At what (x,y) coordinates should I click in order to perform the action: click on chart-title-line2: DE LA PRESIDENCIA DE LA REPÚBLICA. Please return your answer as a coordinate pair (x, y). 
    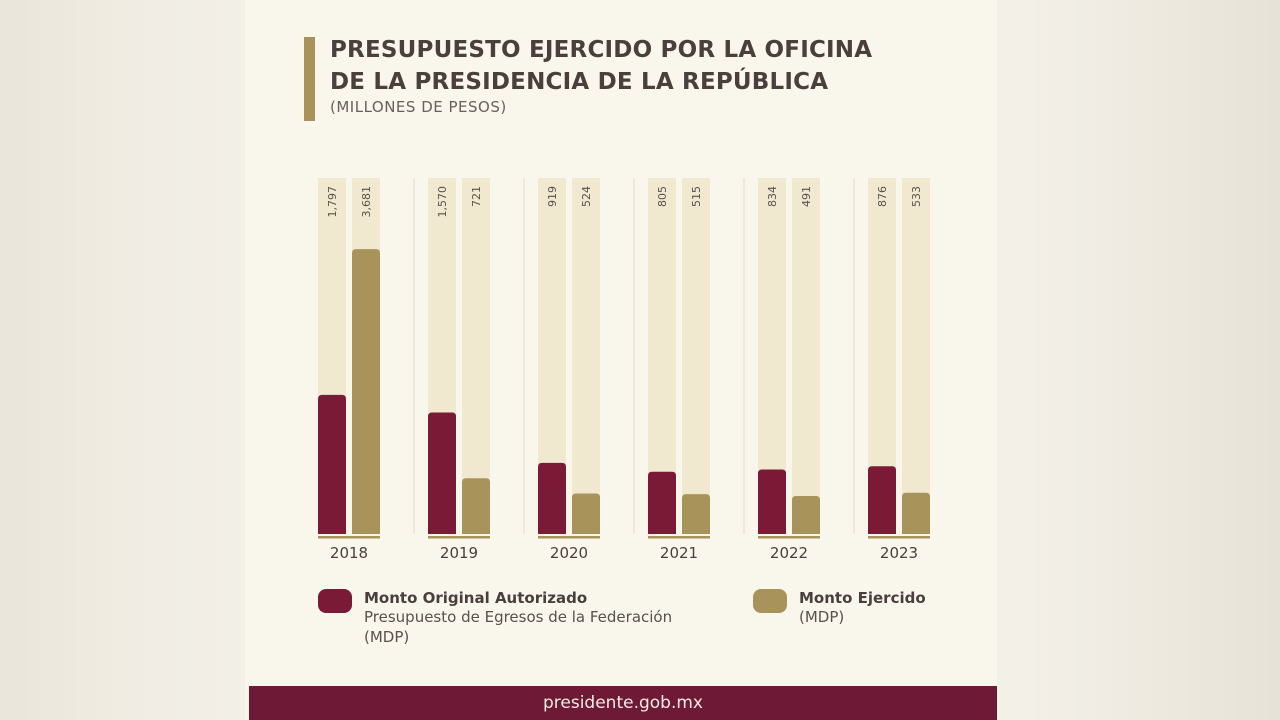
    Looking at the image, I should click on (579, 82).